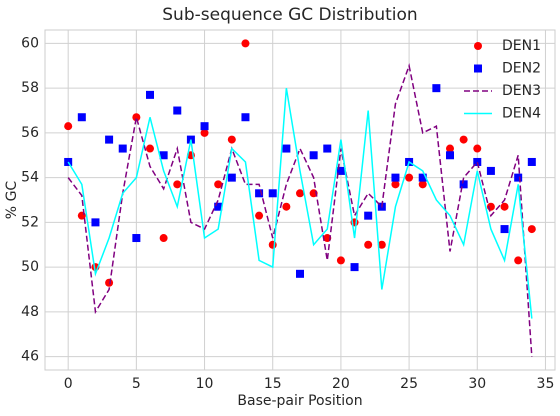 Image resolution: width=560 pixels, height=416 pixels. What do you see at coordinates (273, 384) in the screenshot?
I see `x-tick-label: 15` at bounding box center [273, 384].